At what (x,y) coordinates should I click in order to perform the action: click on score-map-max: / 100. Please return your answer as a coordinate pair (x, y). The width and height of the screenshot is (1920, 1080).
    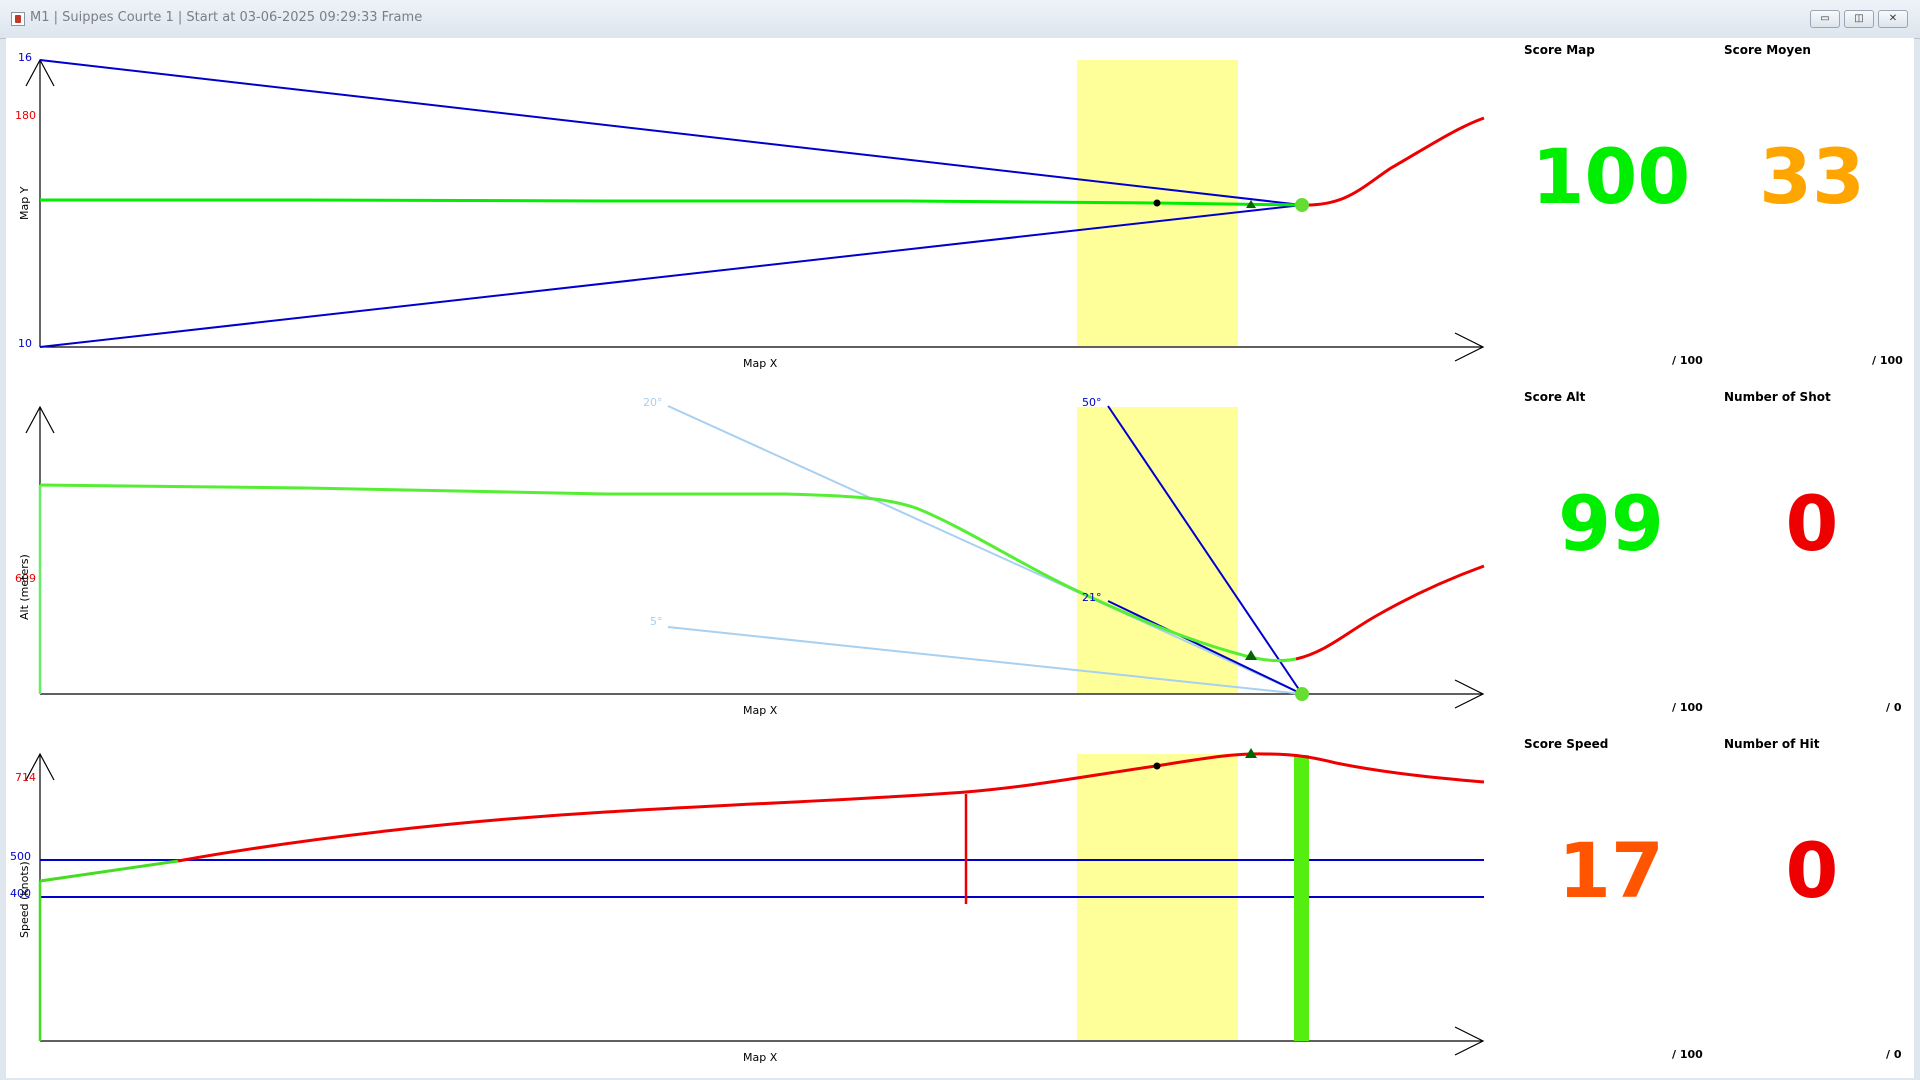
    Looking at the image, I should click on (1687, 360).